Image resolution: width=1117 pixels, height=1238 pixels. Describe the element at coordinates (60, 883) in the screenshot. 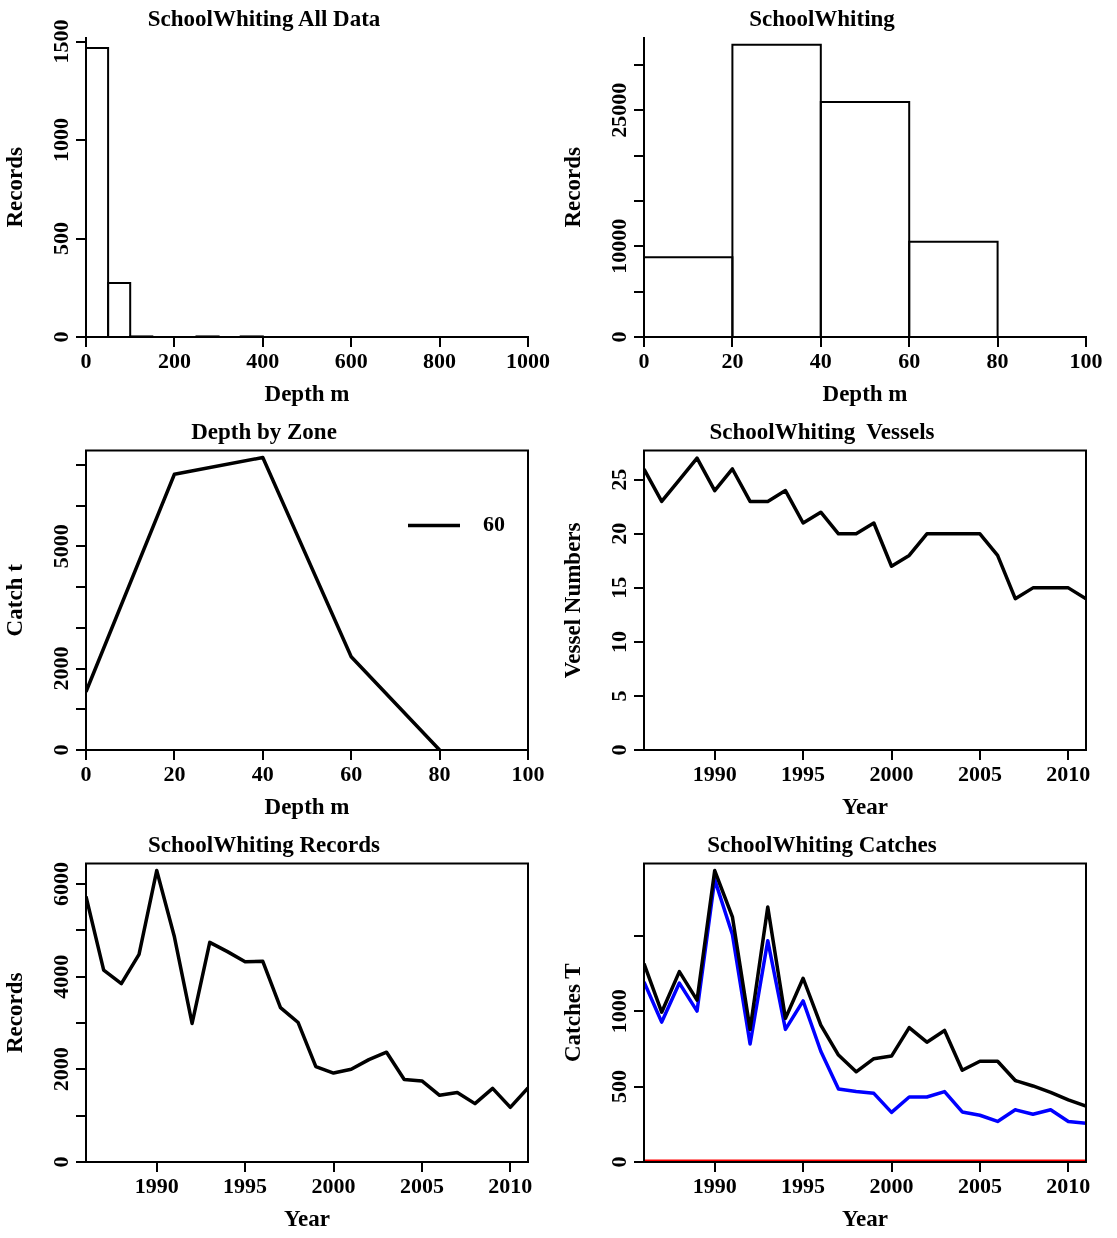

I see `y-tick-label: 6000` at that location.